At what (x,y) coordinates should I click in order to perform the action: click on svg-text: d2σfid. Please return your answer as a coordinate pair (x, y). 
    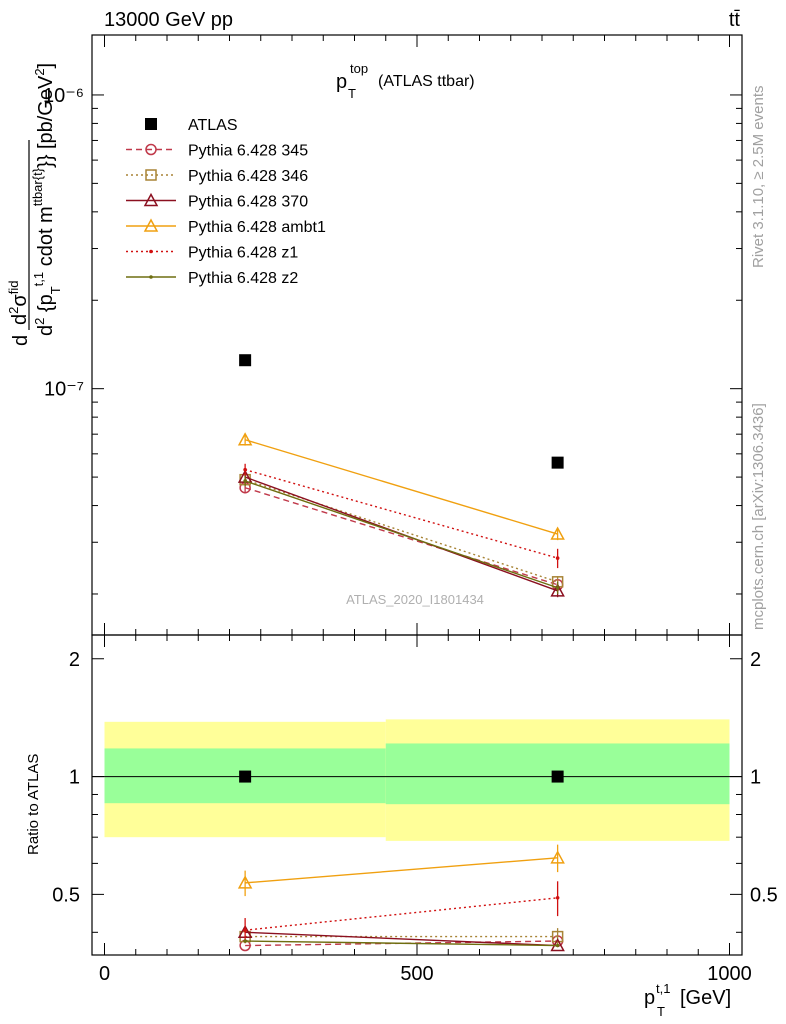
    Looking at the image, I should click on (18, 303).